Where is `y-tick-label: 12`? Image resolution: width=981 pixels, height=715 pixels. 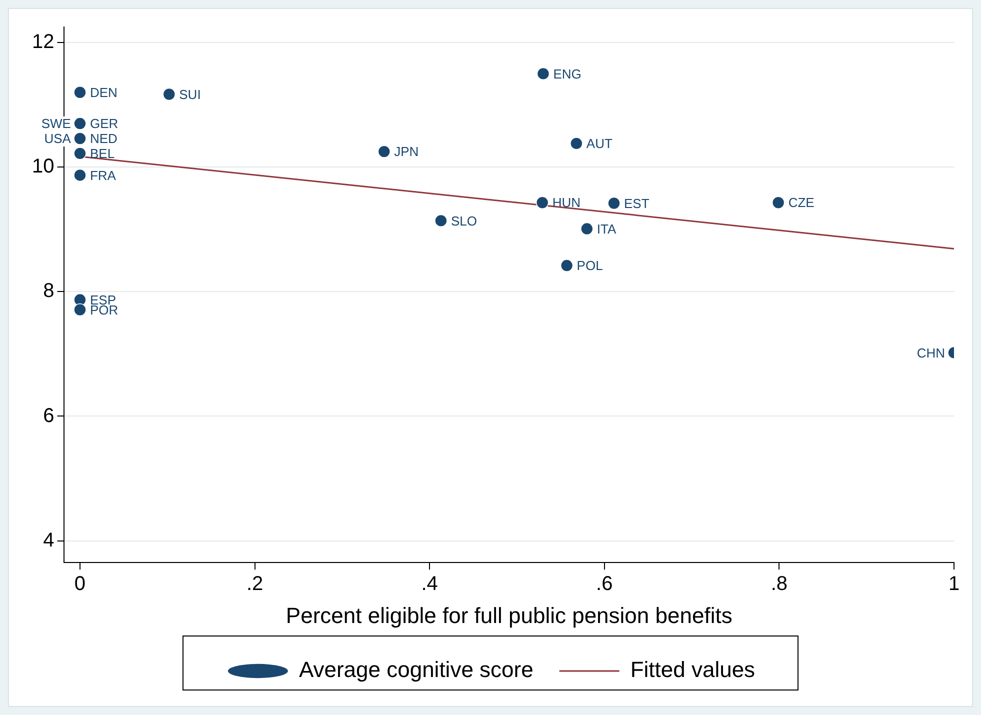
y-tick-label: 12 is located at coordinates (43, 42).